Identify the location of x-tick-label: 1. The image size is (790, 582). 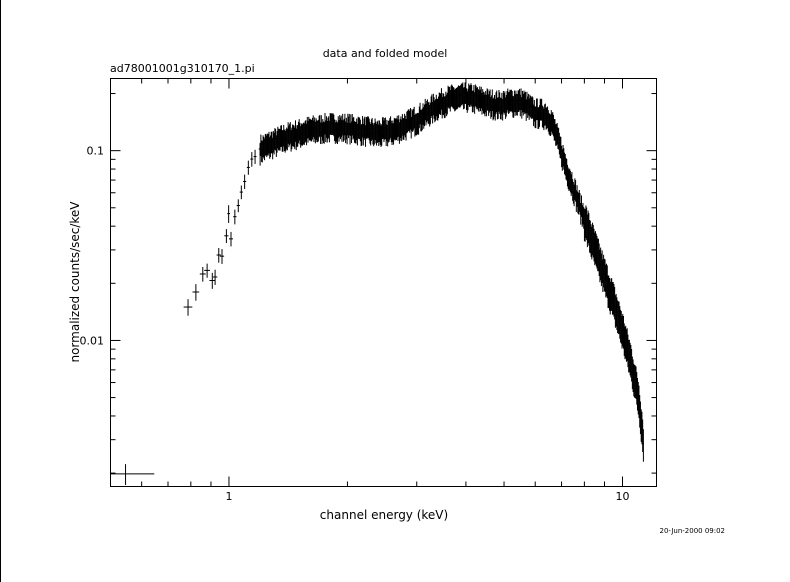
(229, 496).